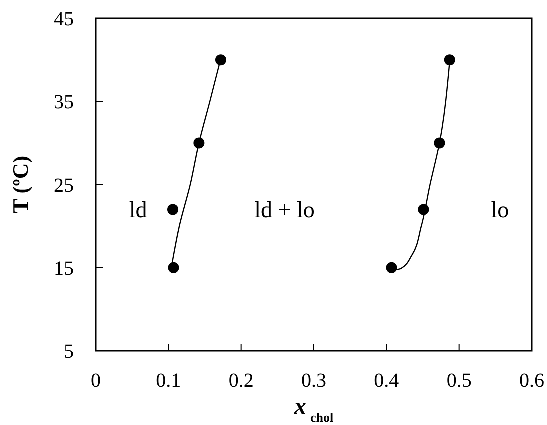  What do you see at coordinates (169, 381) in the screenshot?
I see `x-tick-label: 0.1` at bounding box center [169, 381].